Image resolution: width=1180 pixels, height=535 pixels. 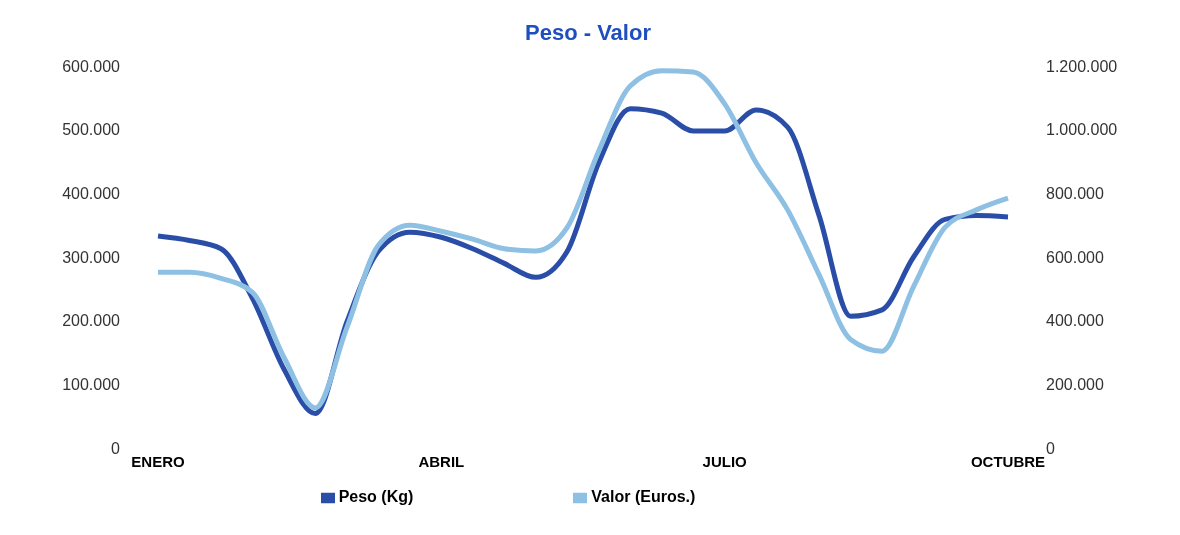 I want to click on y2-tick-label: 600.000, so click(x=1075, y=257).